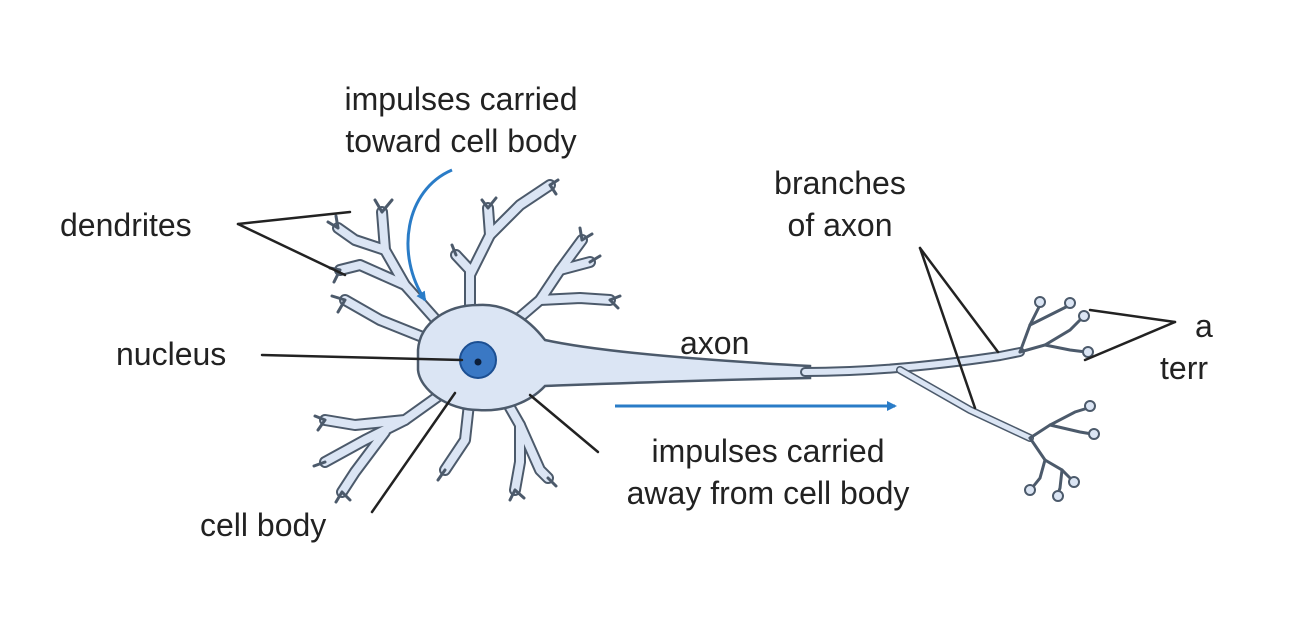  Describe the element at coordinates (917, 394) in the screenshot. I see `axon-shape` at that location.